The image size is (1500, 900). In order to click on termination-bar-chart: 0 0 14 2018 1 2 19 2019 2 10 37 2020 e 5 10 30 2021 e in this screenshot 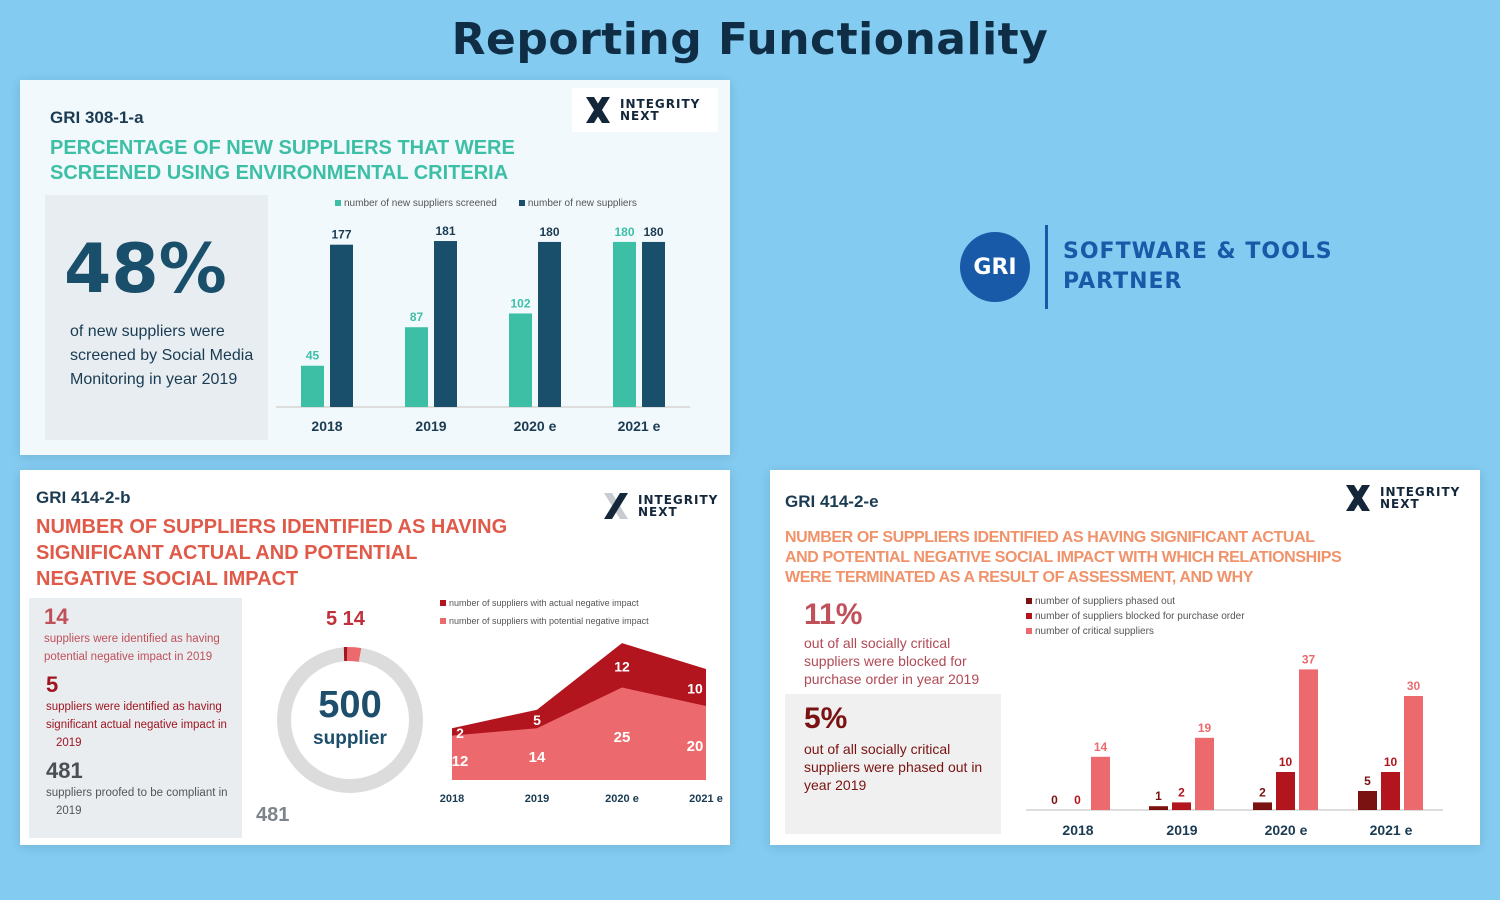, I will do `click(1234, 745)`.